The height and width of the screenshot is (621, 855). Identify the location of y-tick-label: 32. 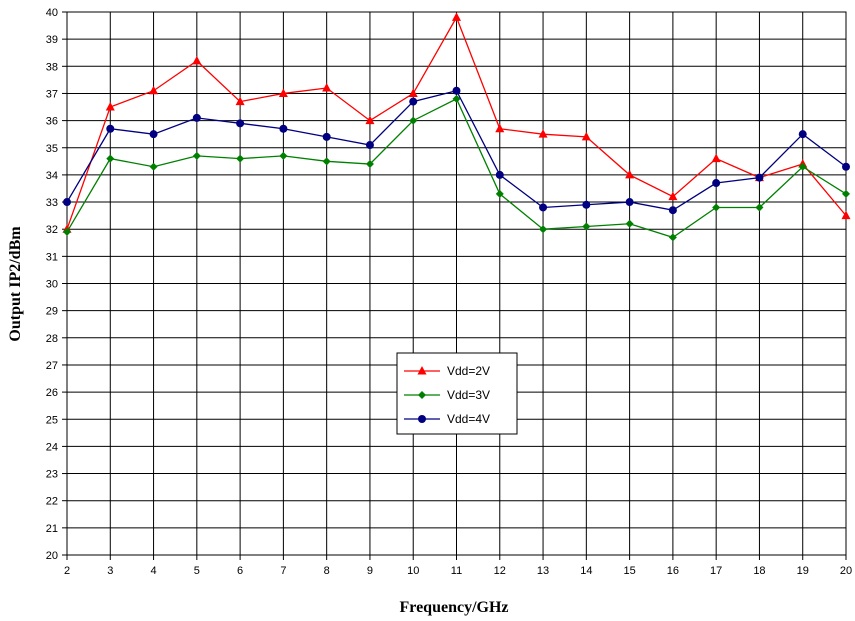
(52, 230).